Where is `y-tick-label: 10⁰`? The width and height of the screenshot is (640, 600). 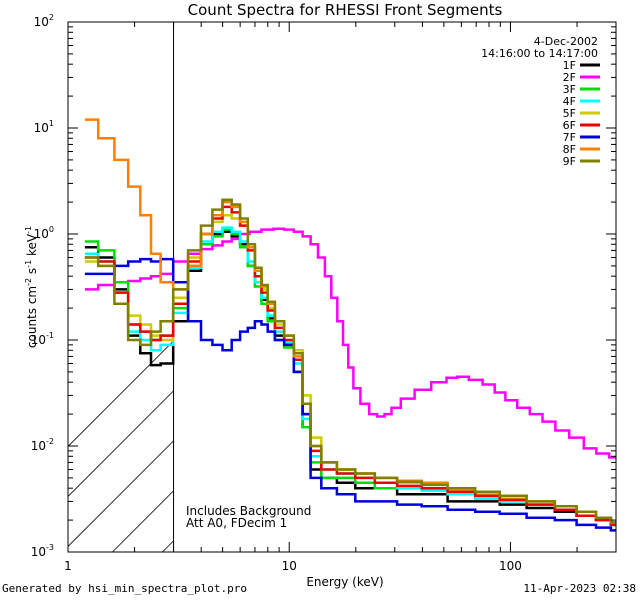
y-tick-label: 10⁰ is located at coordinates (44, 233).